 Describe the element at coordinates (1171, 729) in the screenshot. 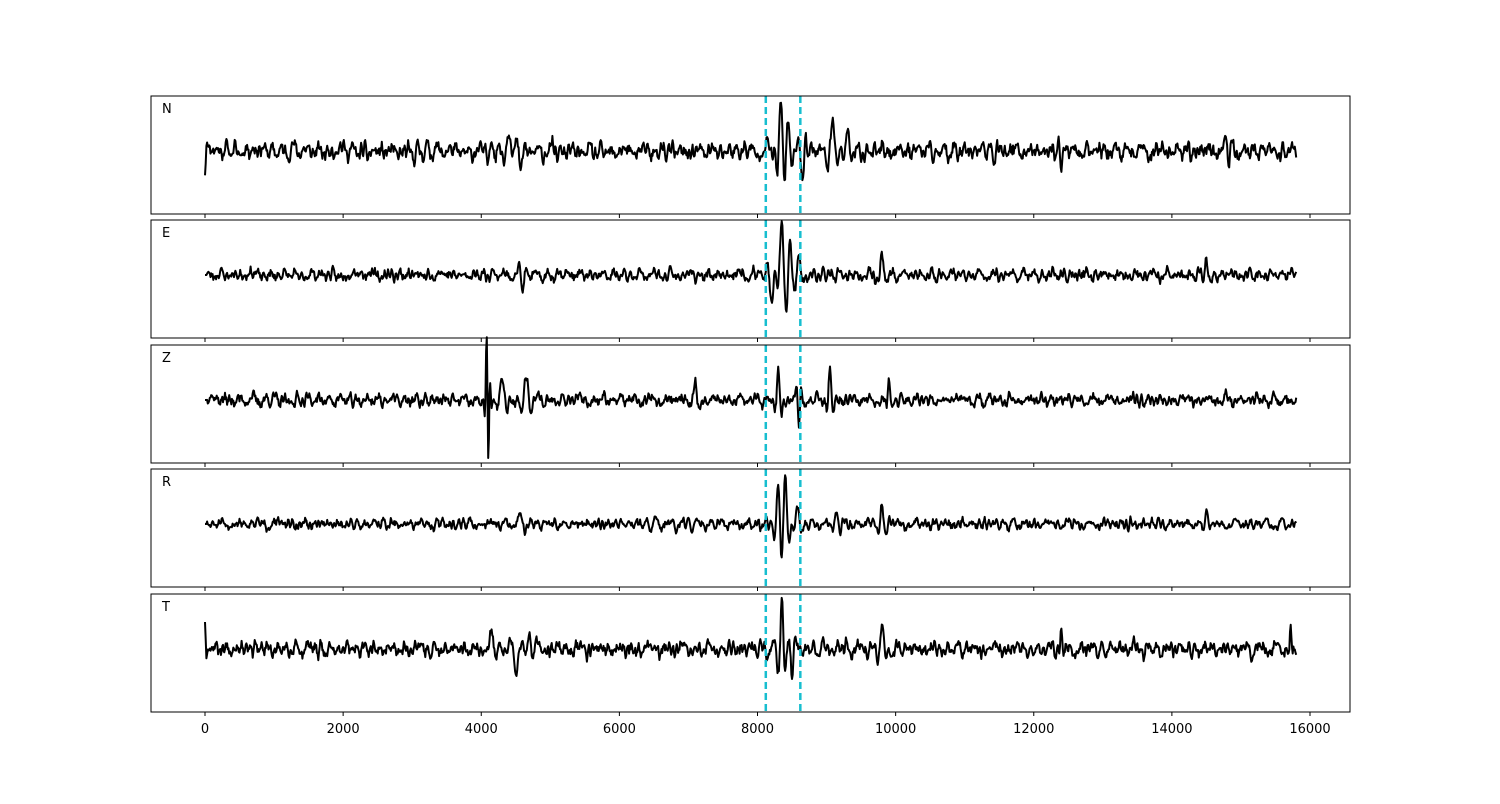

I see `x-tick-label: 14000` at that location.